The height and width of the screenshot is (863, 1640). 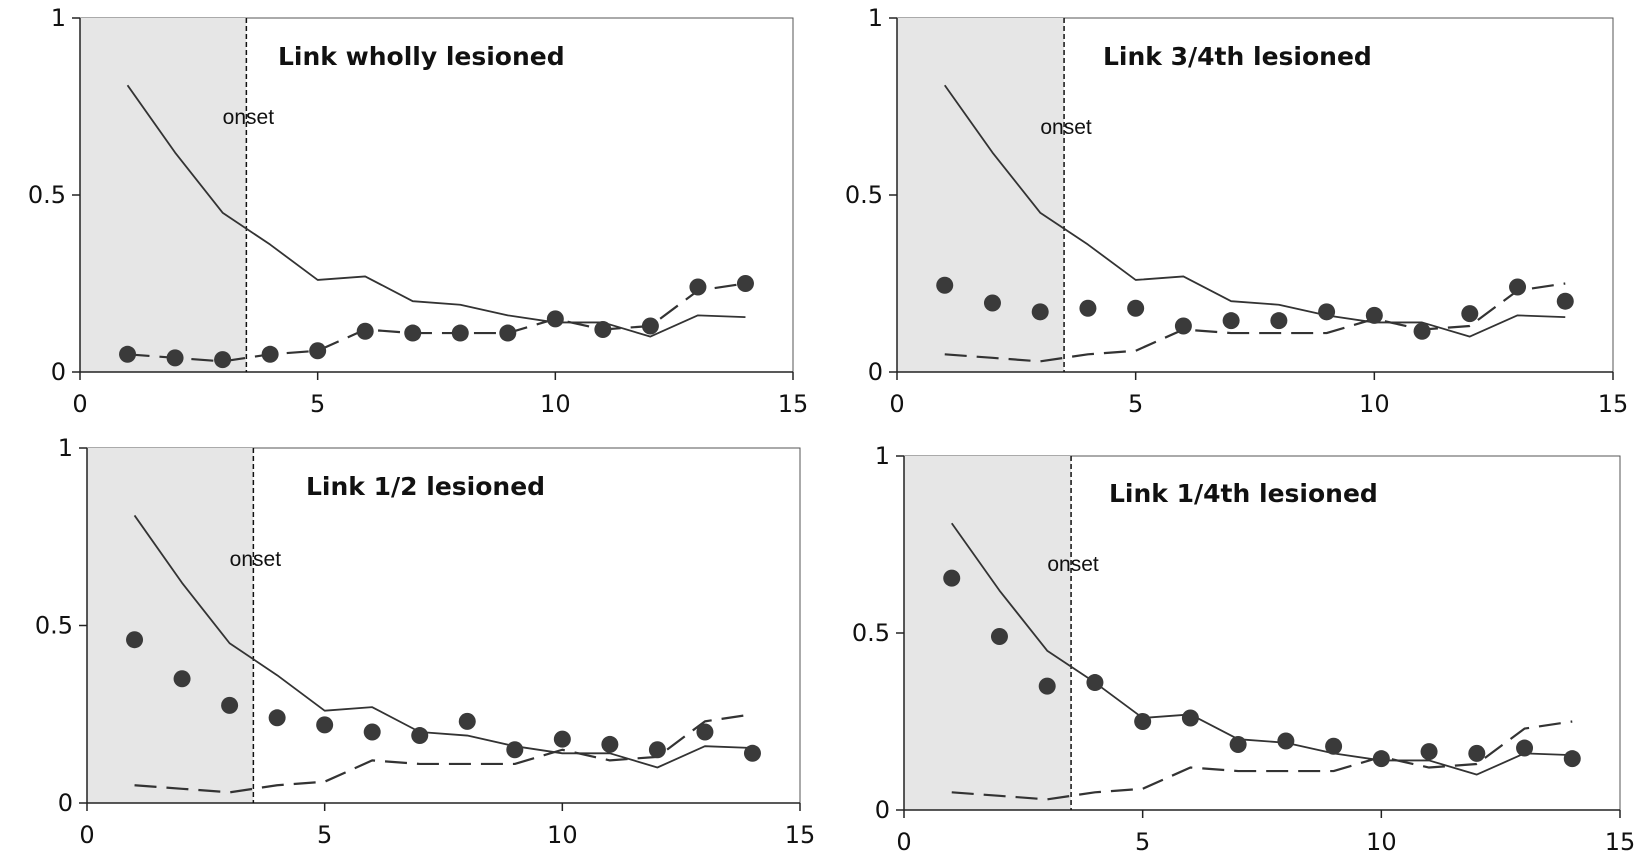 What do you see at coordinates (425, 486) in the screenshot?
I see `panel-title: Link 1/2 lesioned` at bounding box center [425, 486].